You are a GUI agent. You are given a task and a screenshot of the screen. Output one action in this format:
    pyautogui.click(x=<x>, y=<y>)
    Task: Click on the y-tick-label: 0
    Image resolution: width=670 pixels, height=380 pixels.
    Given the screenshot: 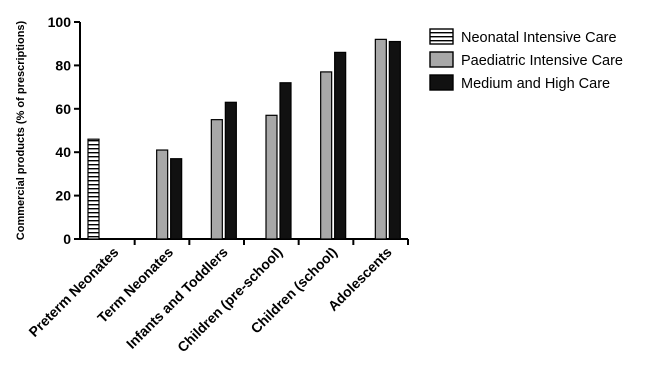 What is the action you would take?
    pyautogui.click(x=67, y=239)
    